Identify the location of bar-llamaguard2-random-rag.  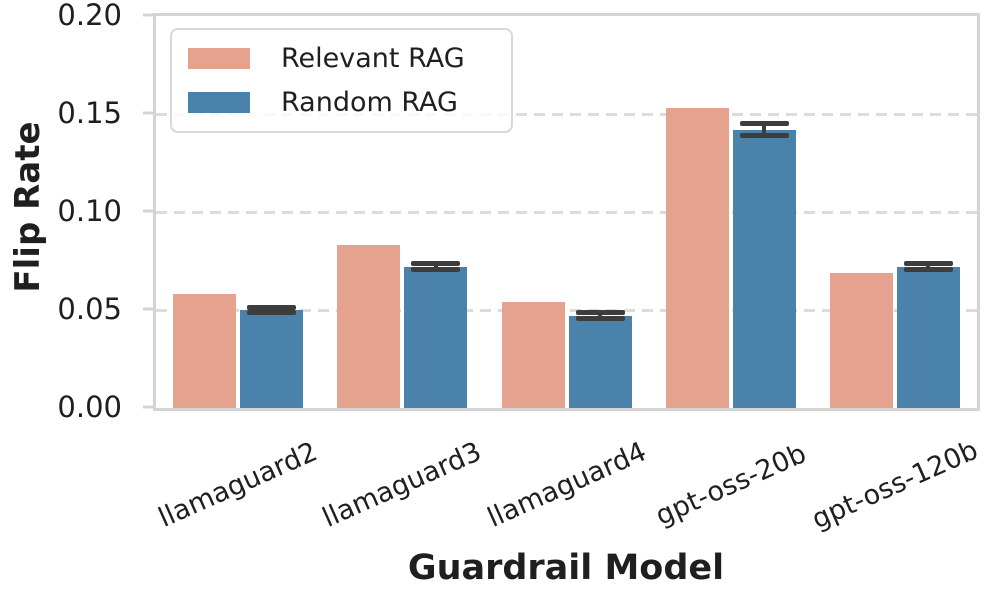
(272, 359).